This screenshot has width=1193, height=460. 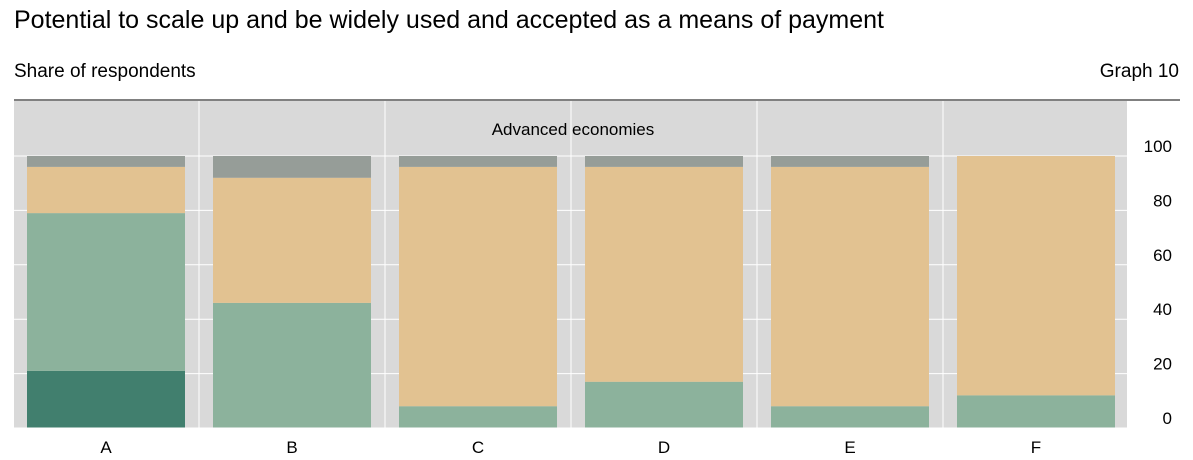 What do you see at coordinates (1036, 447) in the screenshot?
I see `x-category-label: F` at bounding box center [1036, 447].